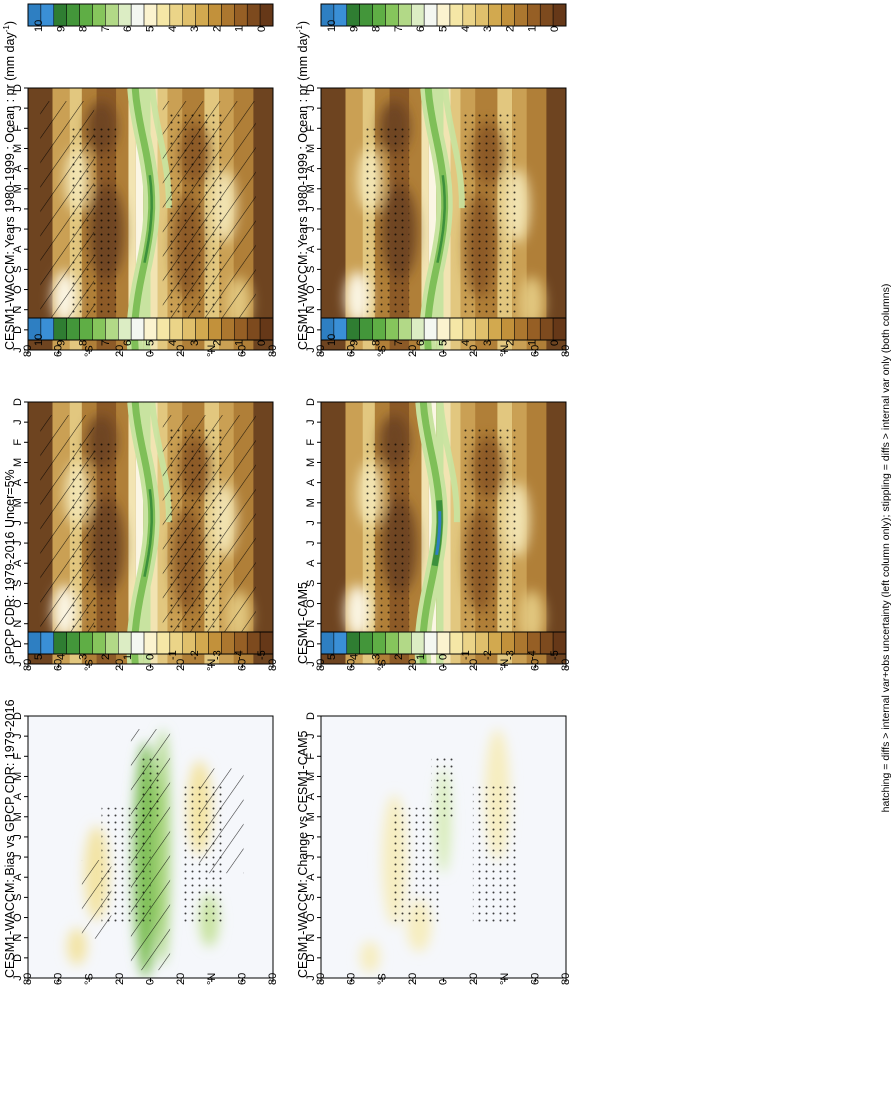 The image size is (895, 1097). Describe the element at coordinates (443, 645) in the screenshot. I see `colorbar-difference: 5 4 3 2 1 0 -1 -2 -3 -4 -5` at that location.